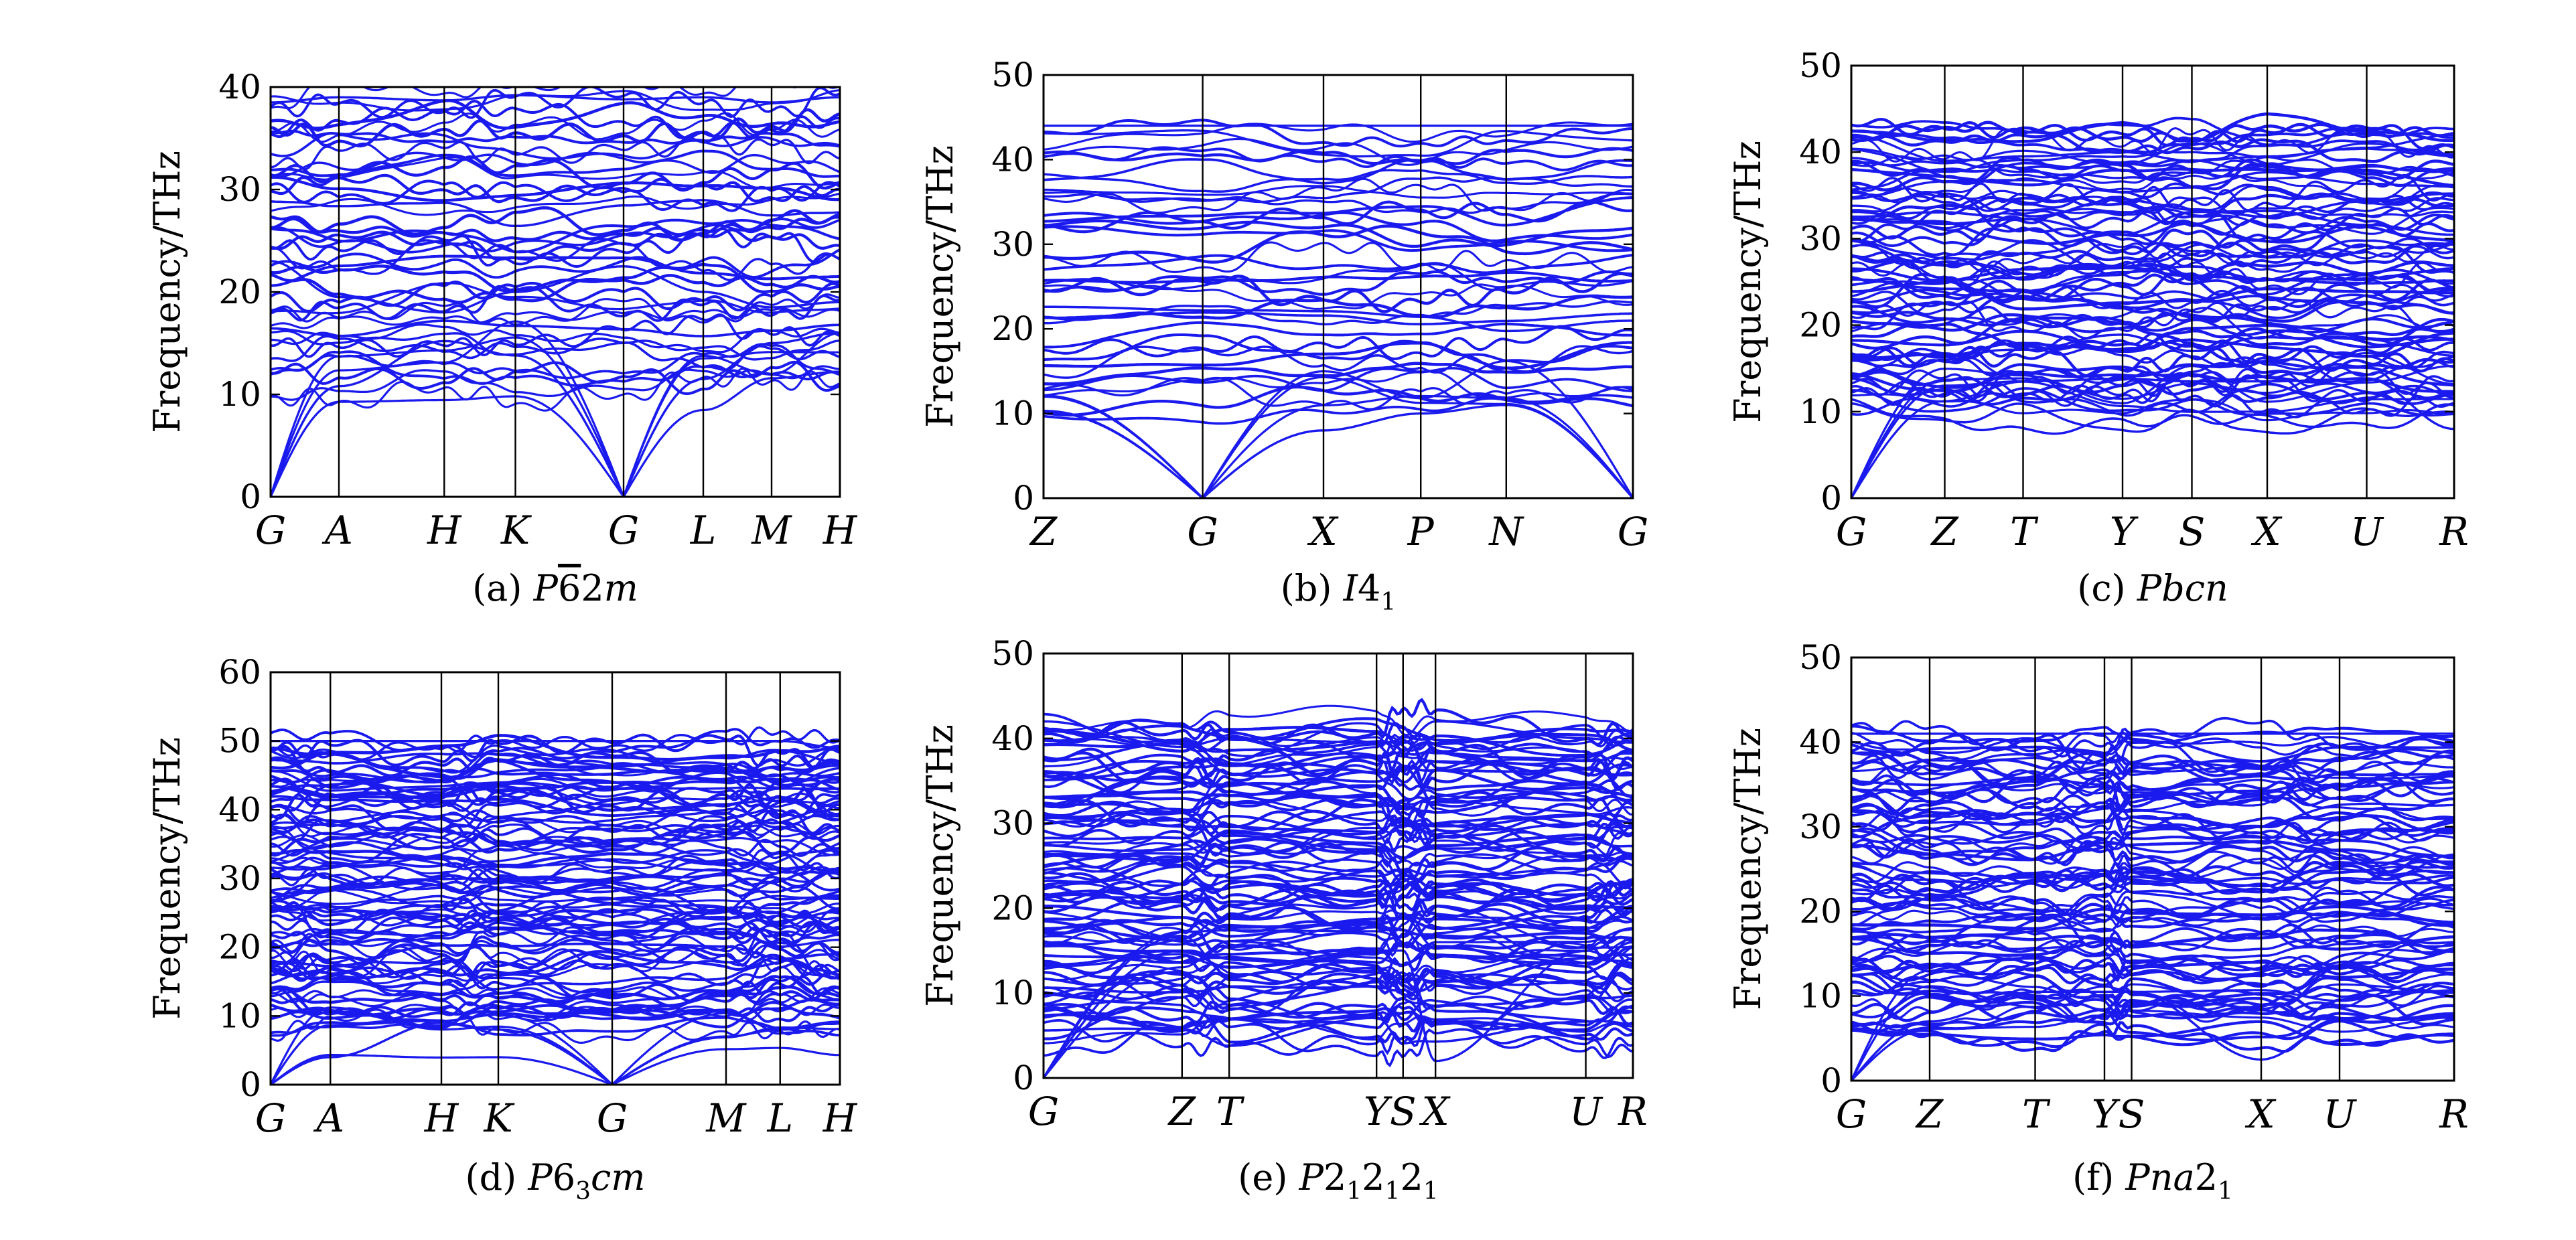 This screenshot has width=2576, height=1240. What do you see at coordinates (2106, 1114) in the screenshot?
I see `kpoint-label-Y: Y` at bounding box center [2106, 1114].